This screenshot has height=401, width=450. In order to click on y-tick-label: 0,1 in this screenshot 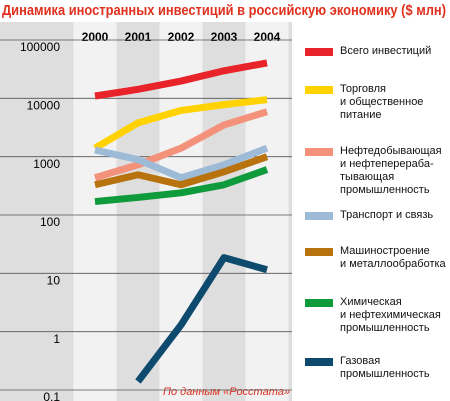, I will do `click(51, 395)`.